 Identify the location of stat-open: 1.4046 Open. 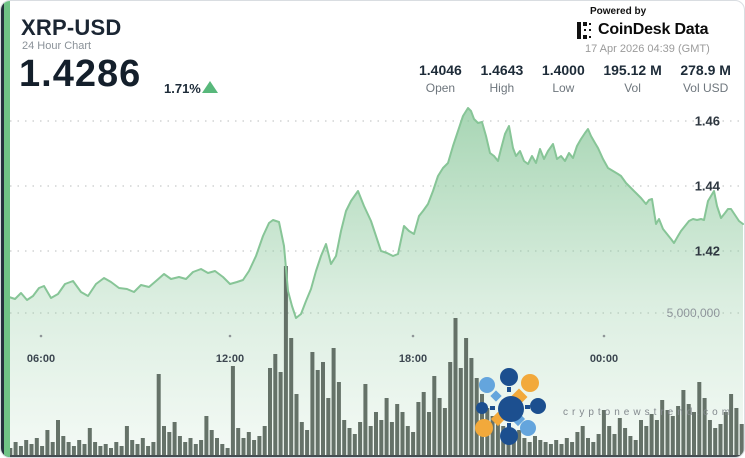
(440, 78).